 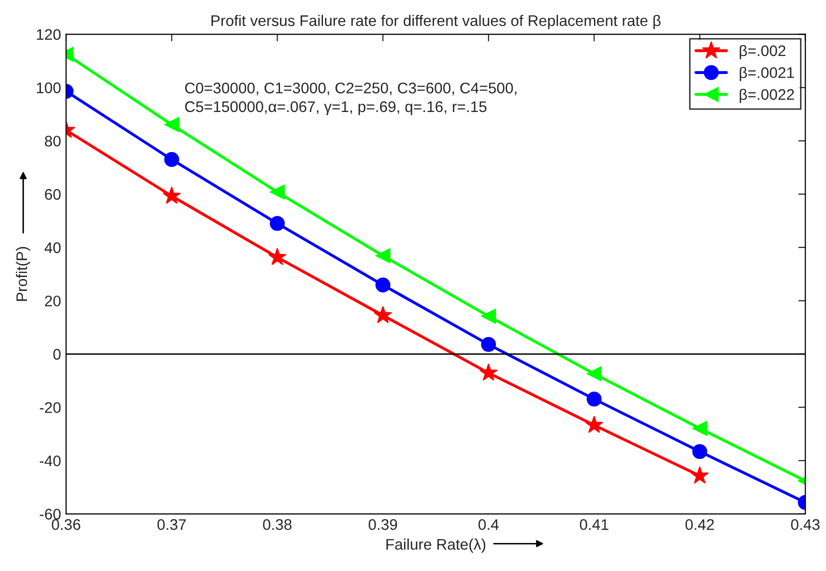 I want to click on x-tick-label: 0.36, so click(x=66, y=524).